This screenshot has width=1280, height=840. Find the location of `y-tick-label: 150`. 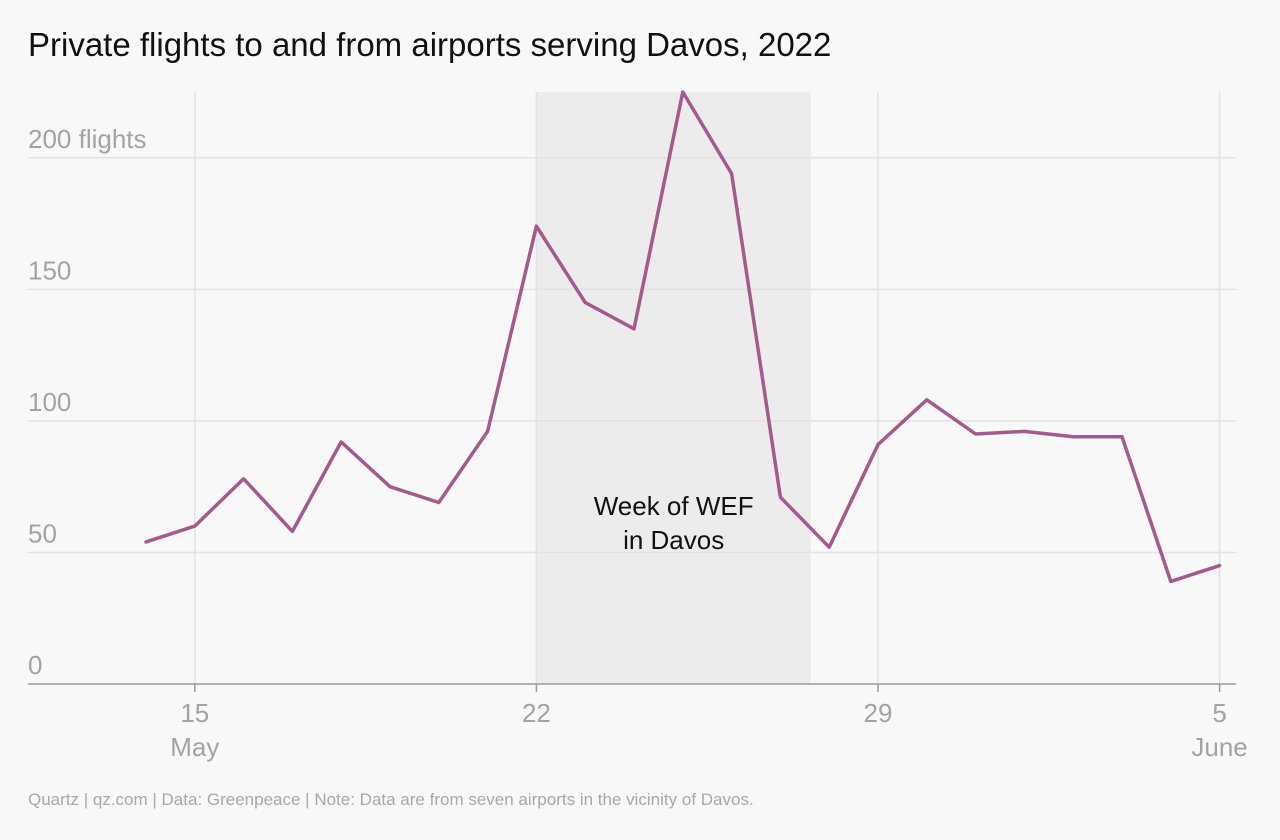

y-tick-label: 150 is located at coordinates (49, 270).